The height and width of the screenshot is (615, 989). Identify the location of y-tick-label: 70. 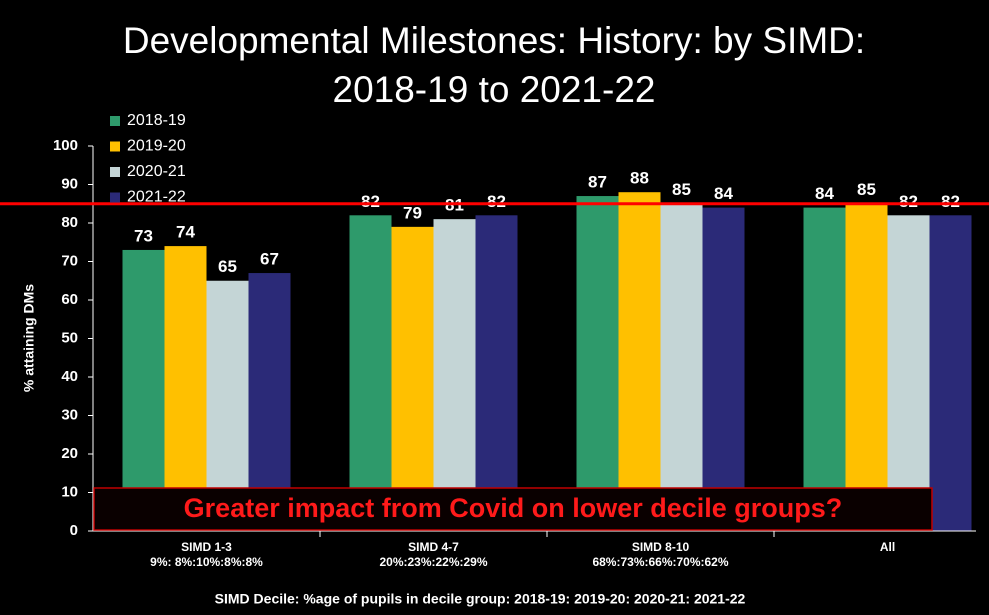
(69, 260).